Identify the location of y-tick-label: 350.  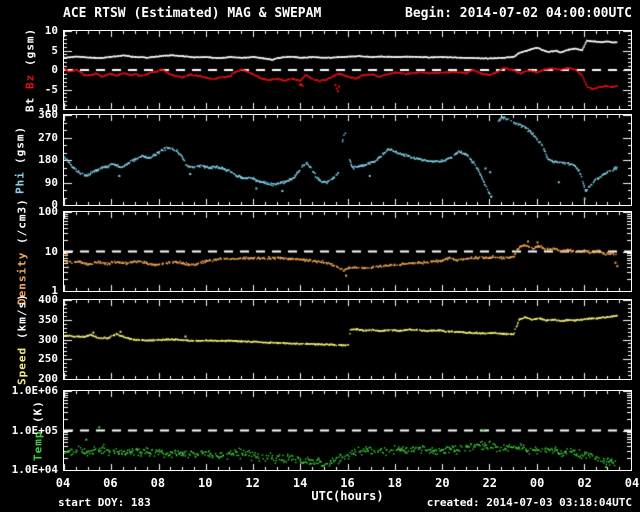
(48, 319).